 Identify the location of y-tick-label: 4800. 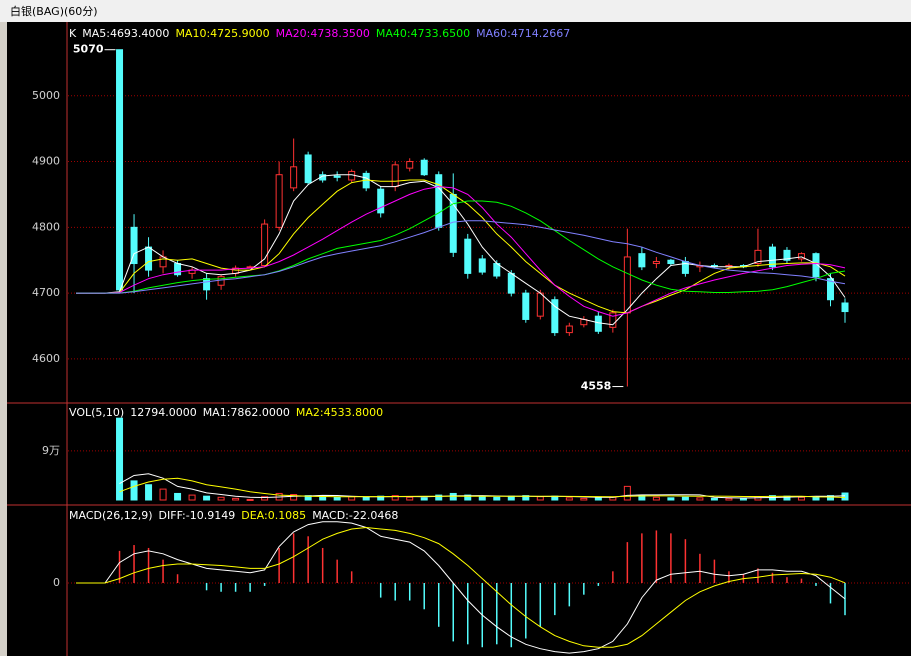
(46, 226).